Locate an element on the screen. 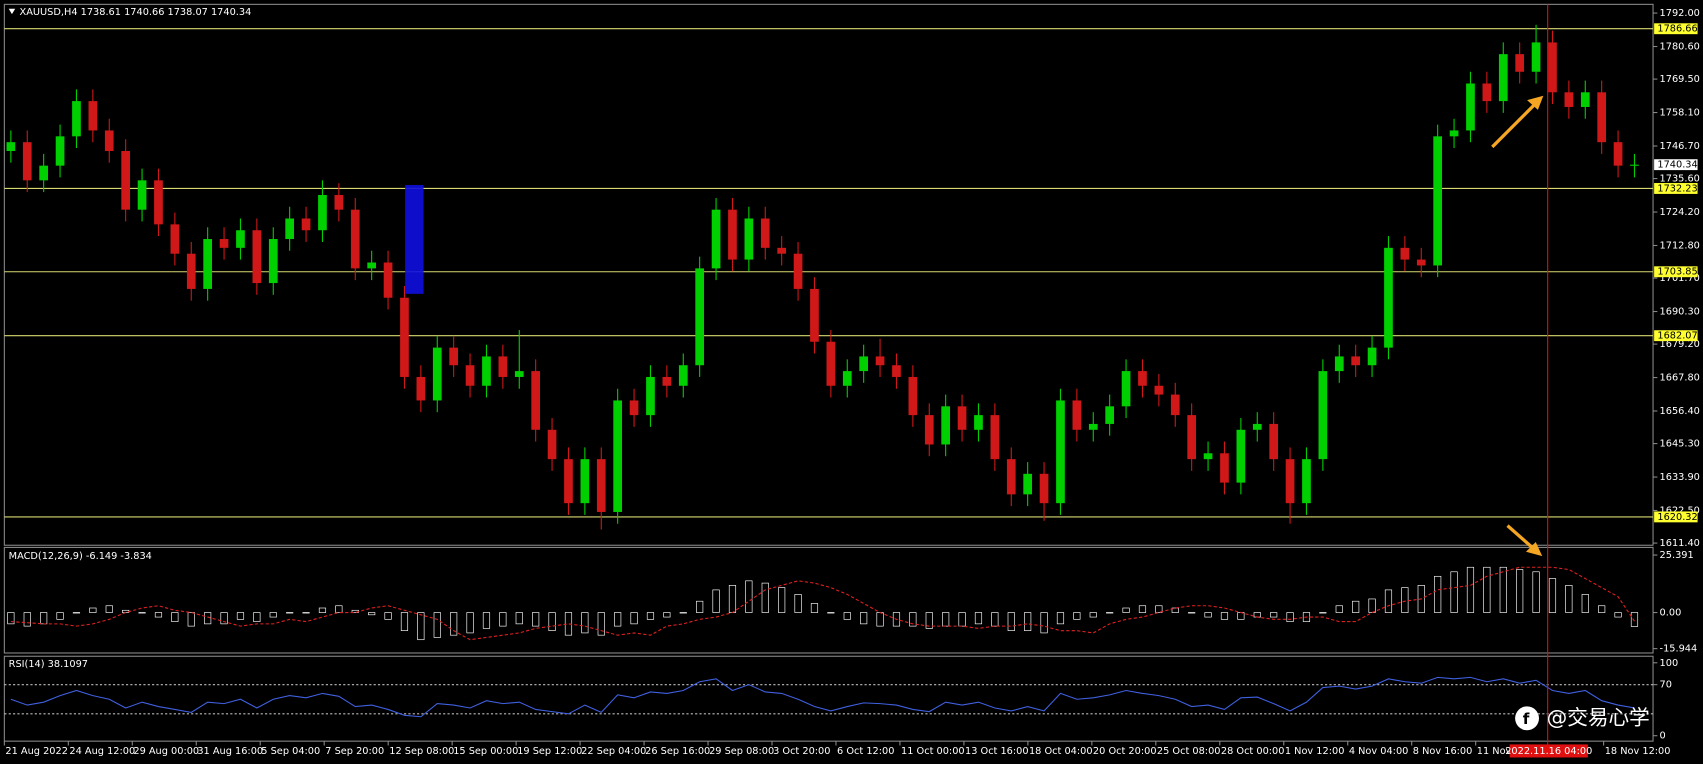  x-tick-label: 3 Oct 20:00 is located at coordinates (801, 751).